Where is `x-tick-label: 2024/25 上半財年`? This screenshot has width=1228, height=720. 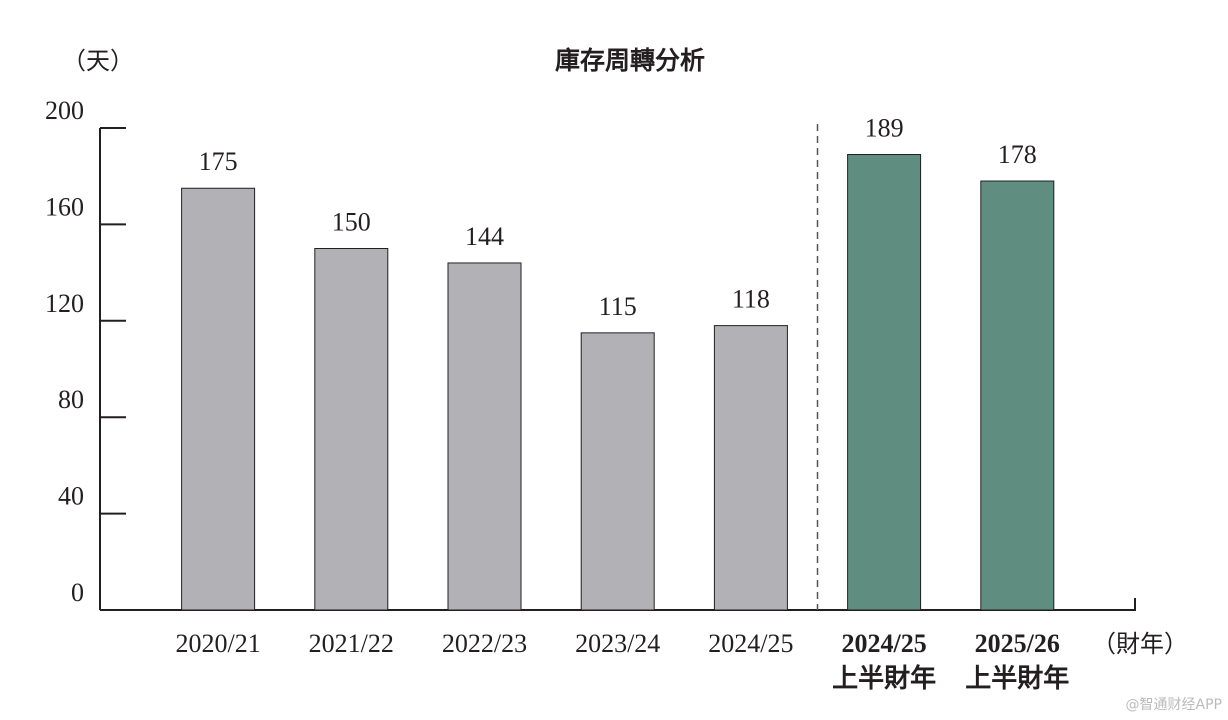
x-tick-label: 2024/25 上半財年 is located at coordinates (884, 661).